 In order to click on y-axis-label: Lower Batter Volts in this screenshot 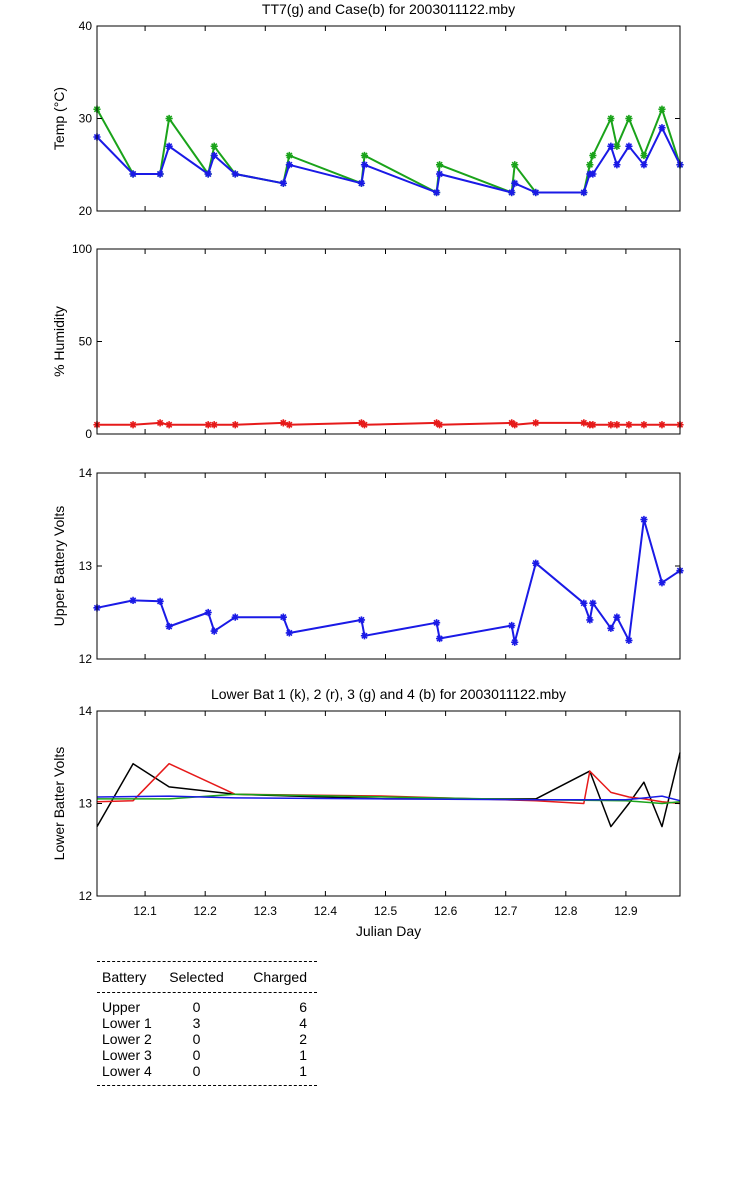, I will do `click(59, 804)`.